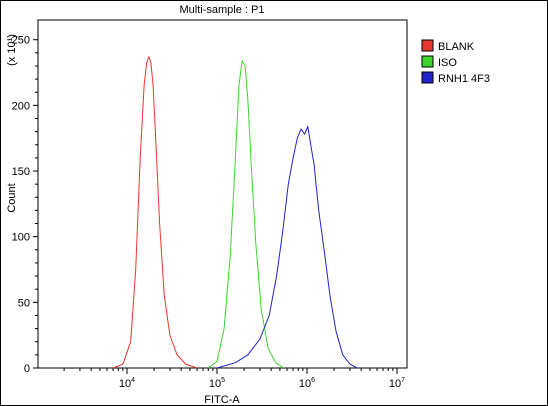  What do you see at coordinates (456, 47) in the screenshot?
I see `legend-label: BLANK` at bounding box center [456, 47].